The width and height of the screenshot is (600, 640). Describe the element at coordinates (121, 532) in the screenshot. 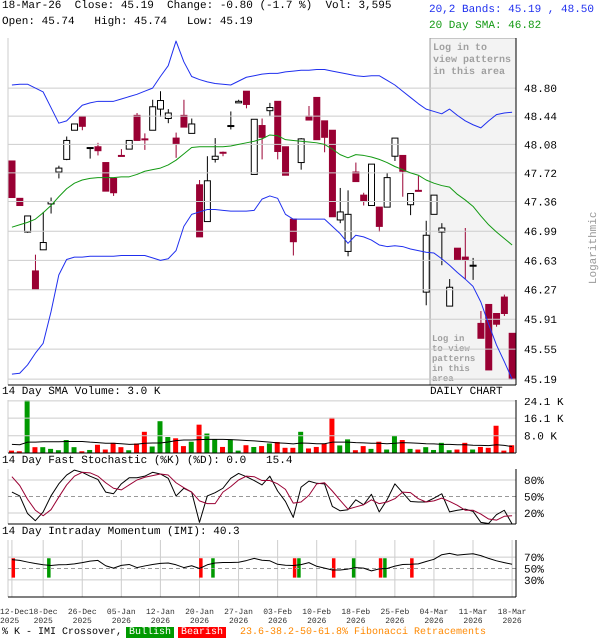

I see `chart-title: 14 Day Intraday Momentum (IMI): 40.3` at that location.